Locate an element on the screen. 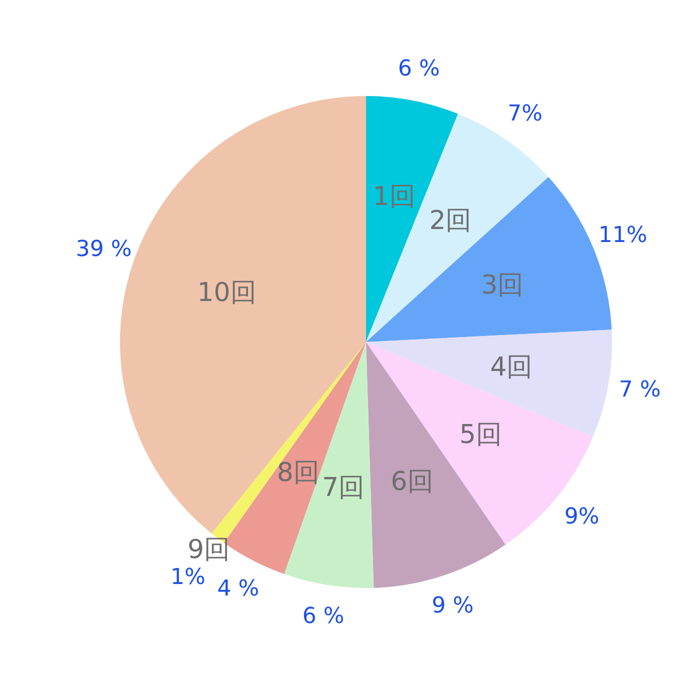  slice-label: 1回 is located at coordinates (394, 197).